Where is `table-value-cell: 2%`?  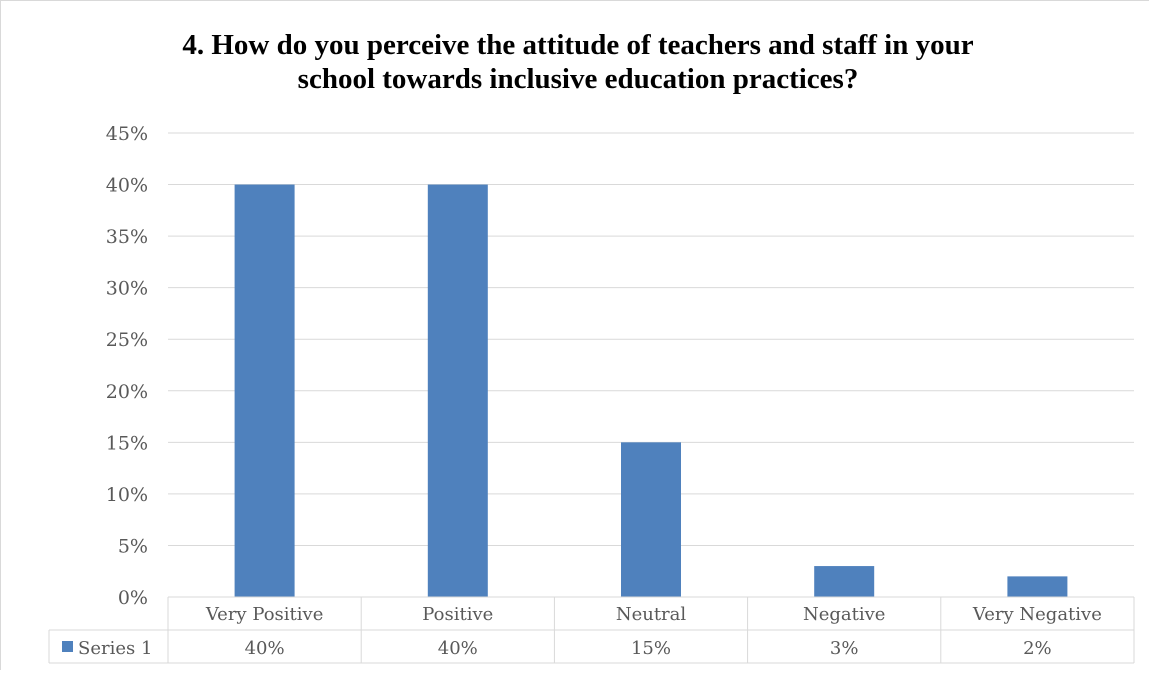
table-value-cell: 2% is located at coordinates (1037, 648).